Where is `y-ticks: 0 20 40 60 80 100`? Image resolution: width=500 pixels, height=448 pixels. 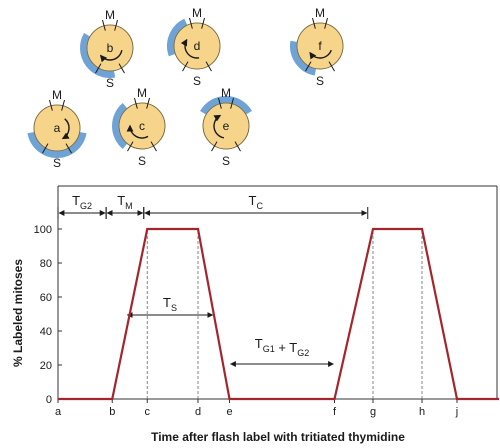 y-ticks: 0 20 40 60 80 100 is located at coordinates (48, 315).